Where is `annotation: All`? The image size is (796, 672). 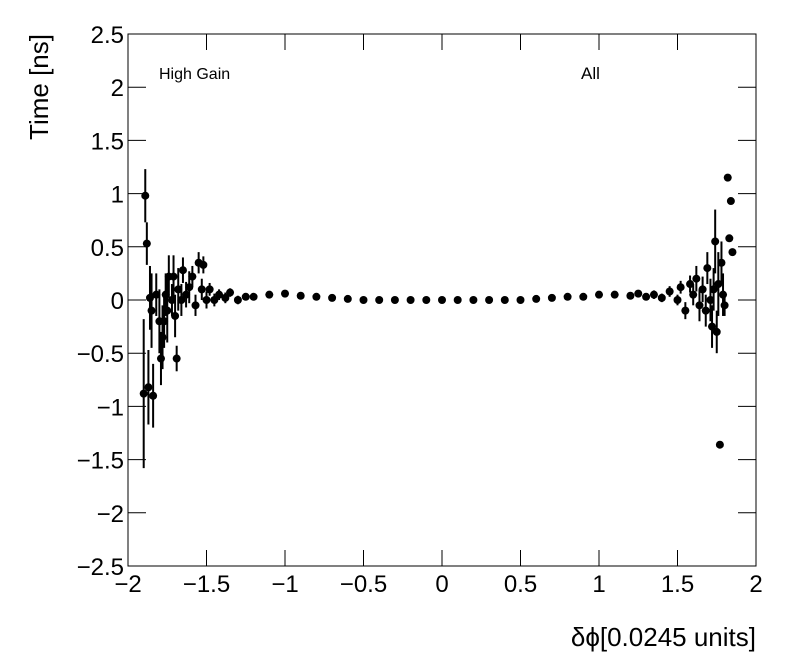 annotation: All is located at coordinates (590, 73).